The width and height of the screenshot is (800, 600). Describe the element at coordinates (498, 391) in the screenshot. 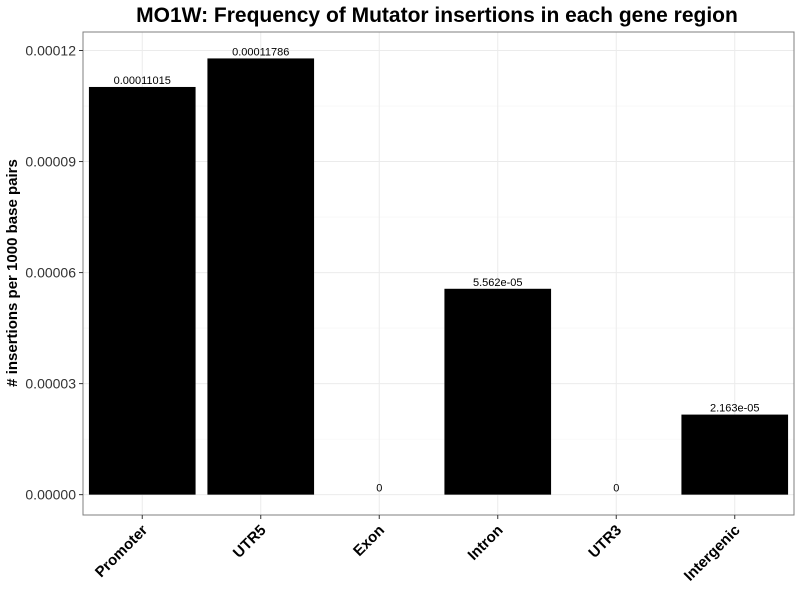

I see `bar-intron` at that location.